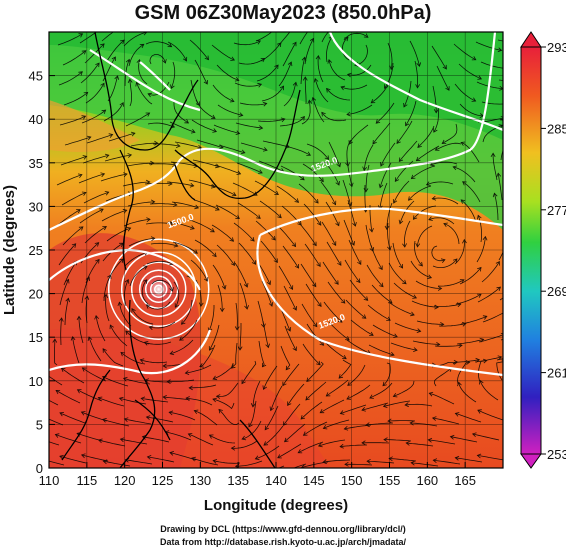 The height and width of the screenshot is (554, 566). I want to click on y-tick-label: 0, so click(39, 468).